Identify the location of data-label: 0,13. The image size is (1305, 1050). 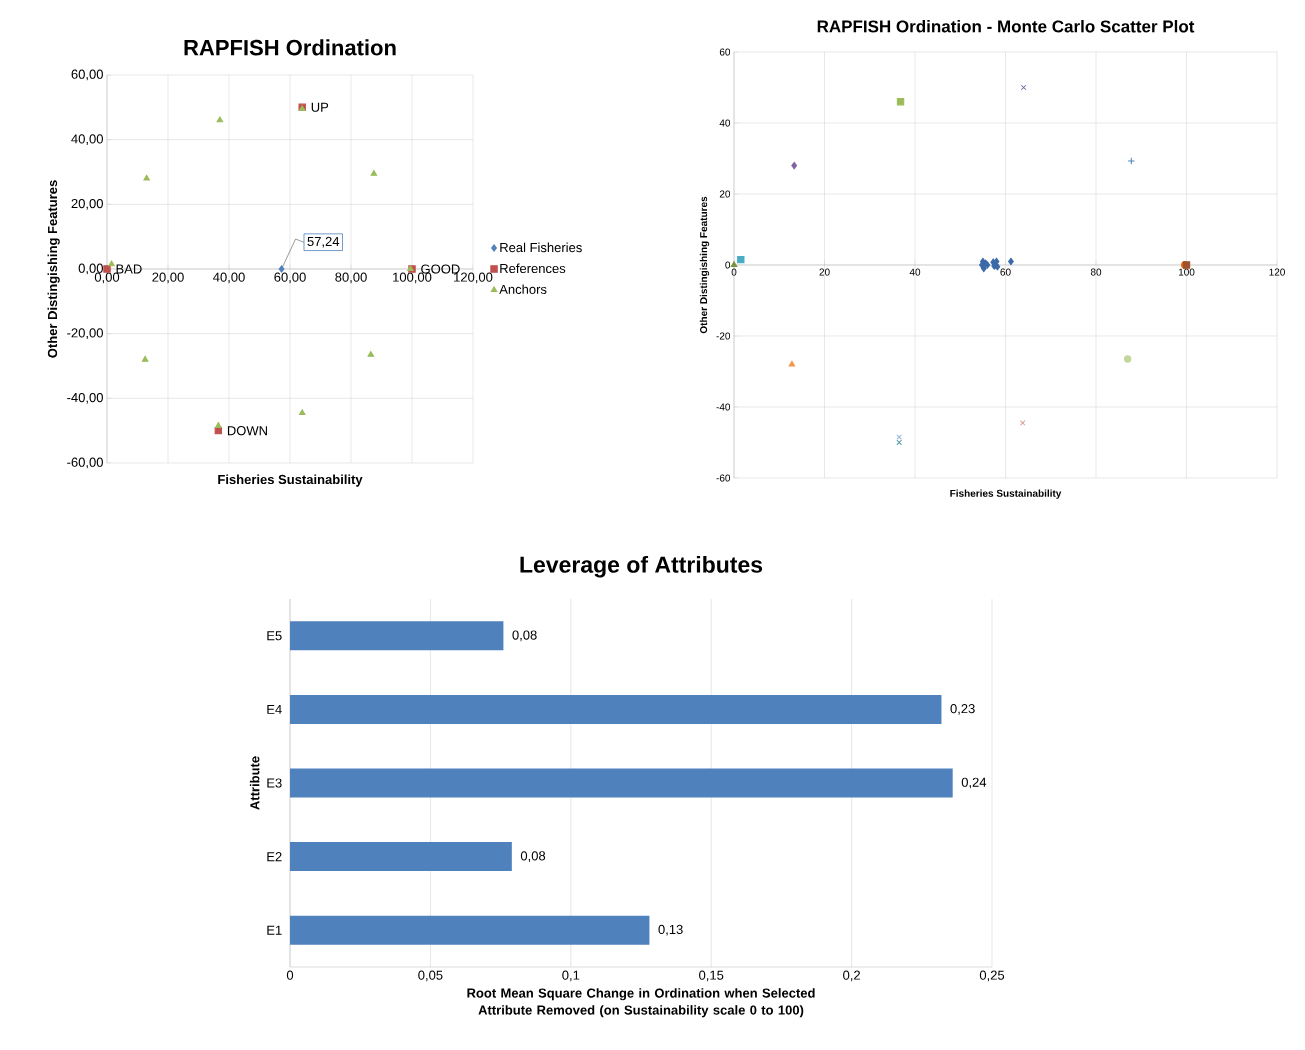
(670, 930).